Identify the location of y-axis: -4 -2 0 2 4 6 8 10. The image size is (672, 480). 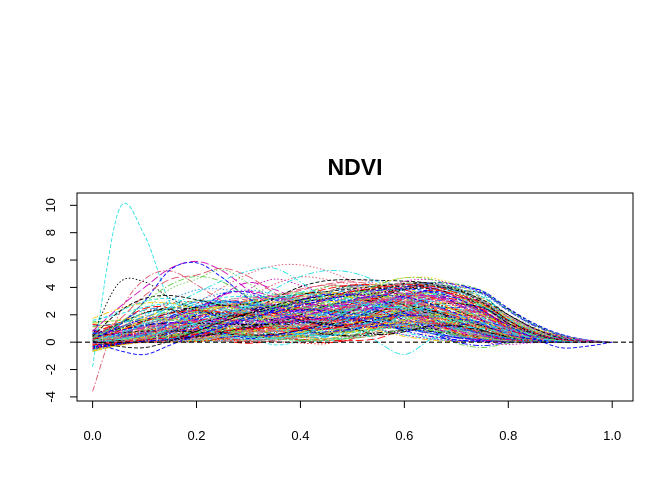
(60, 300).